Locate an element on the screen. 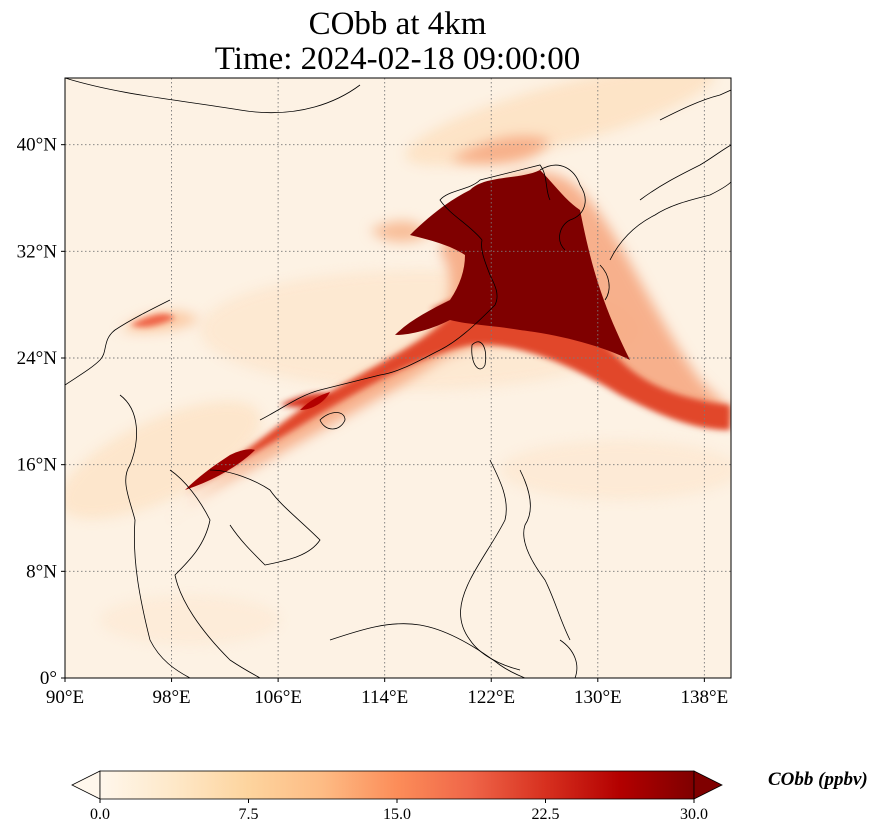  lon-tick-label: 122°E is located at coordinates (491, 697).